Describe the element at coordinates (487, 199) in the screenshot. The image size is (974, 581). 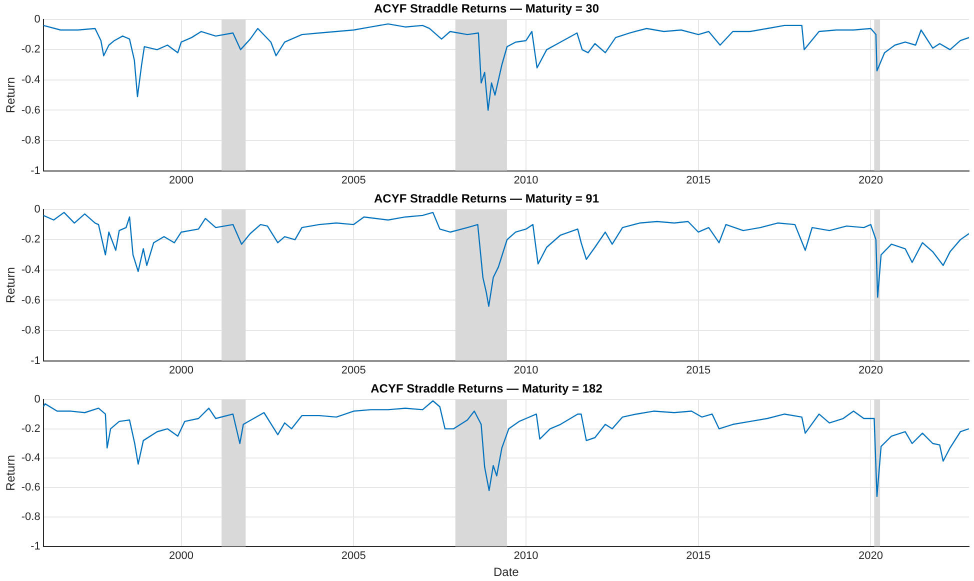
I see `chart-title: ACYF Straddle Returns — Maturity = 91` at that location.